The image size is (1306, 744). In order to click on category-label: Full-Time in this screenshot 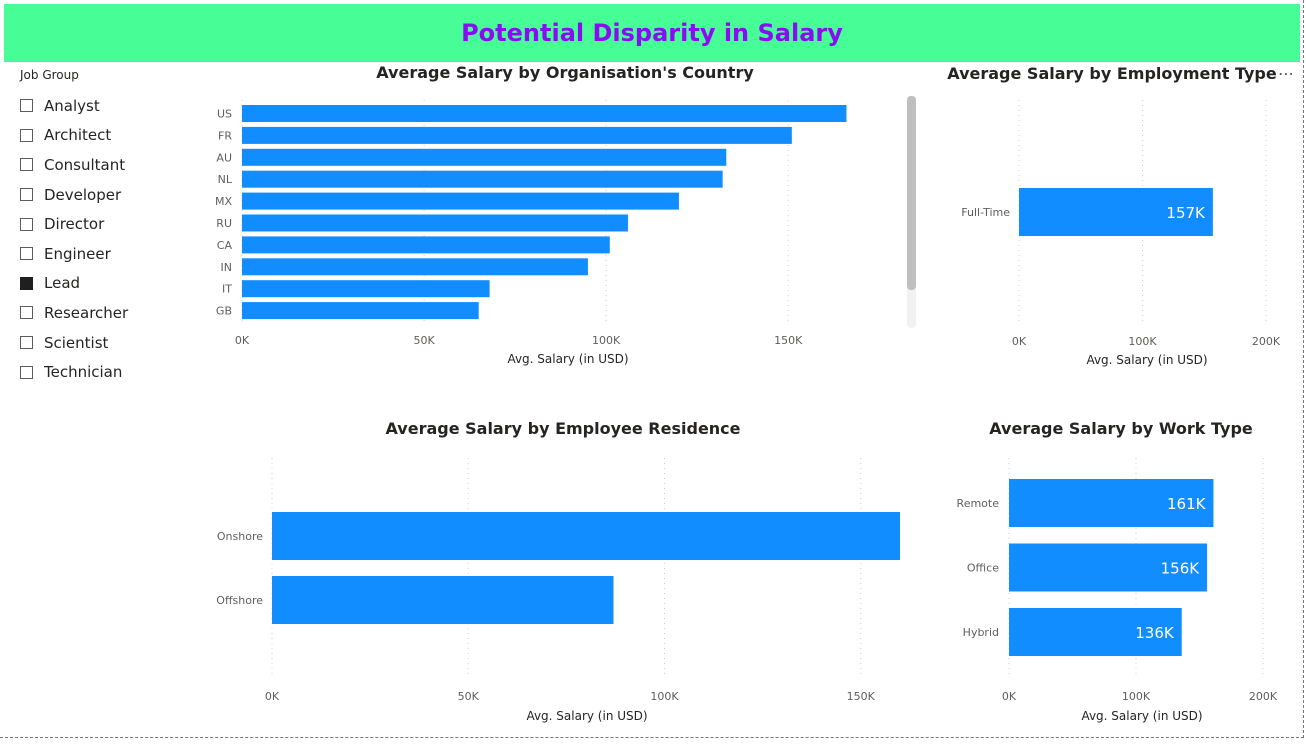, I will do `click(985, 212)`.